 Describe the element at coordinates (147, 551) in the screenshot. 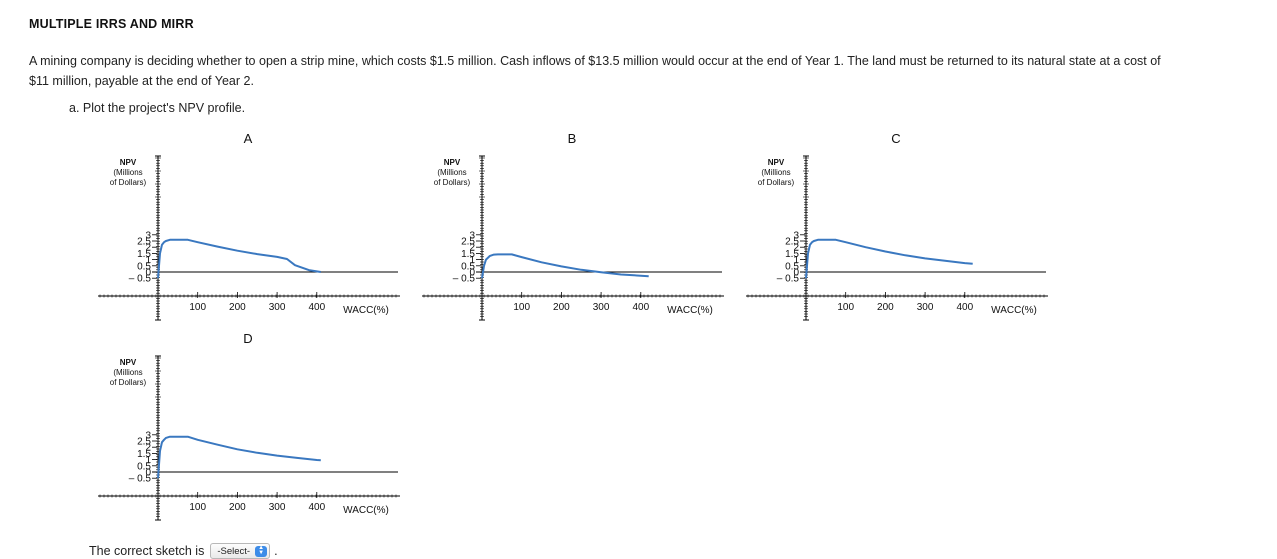

I see `answer-prompt: The correct sketch is` at that location.